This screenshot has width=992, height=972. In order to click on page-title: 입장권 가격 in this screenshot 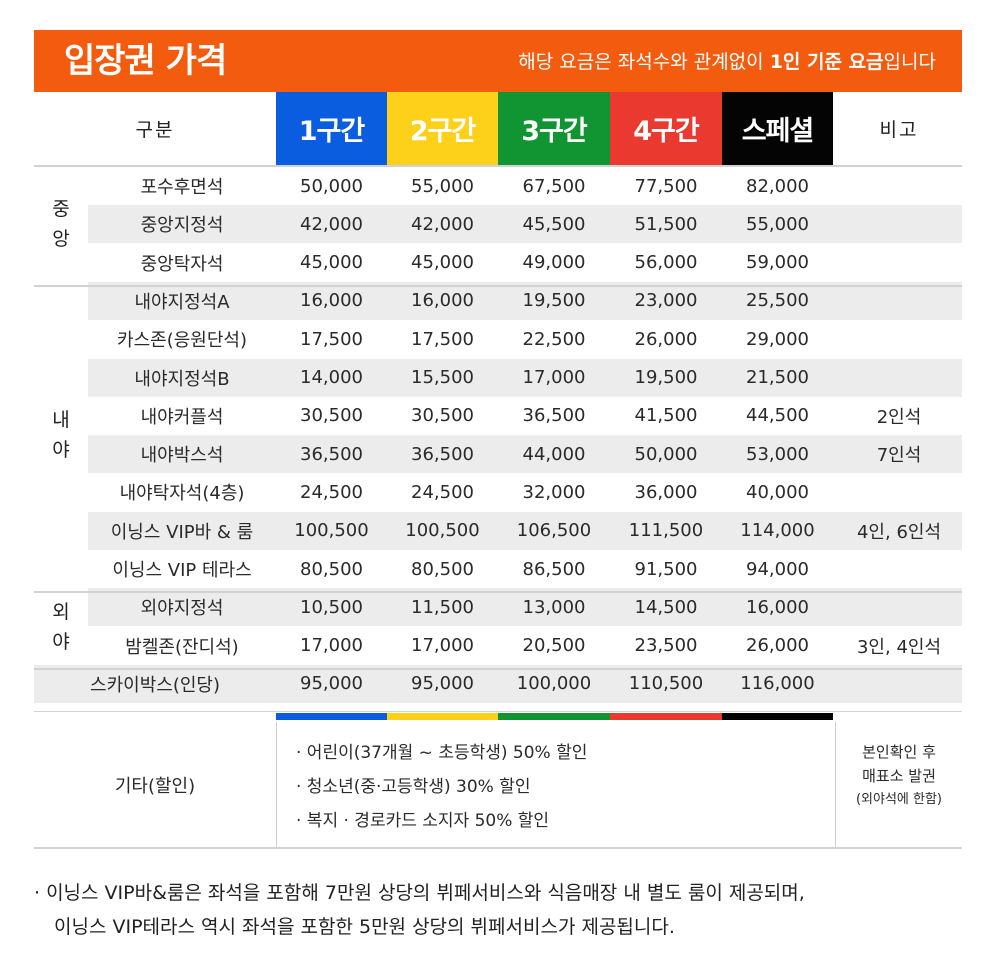, I will do `click(145, 61)`.